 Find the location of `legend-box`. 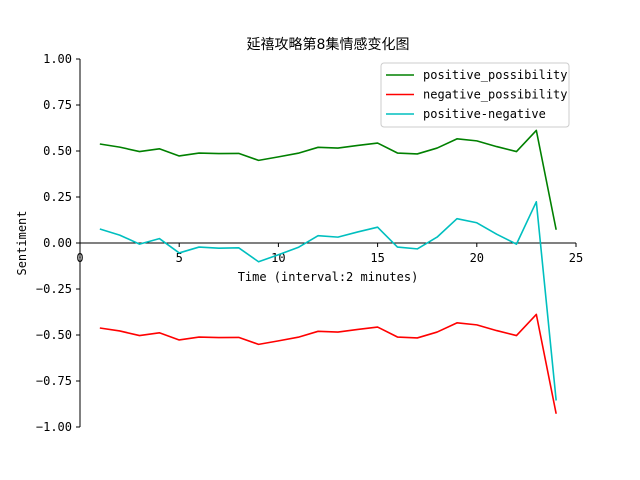

legend-box is located at coordinates (475, 95).